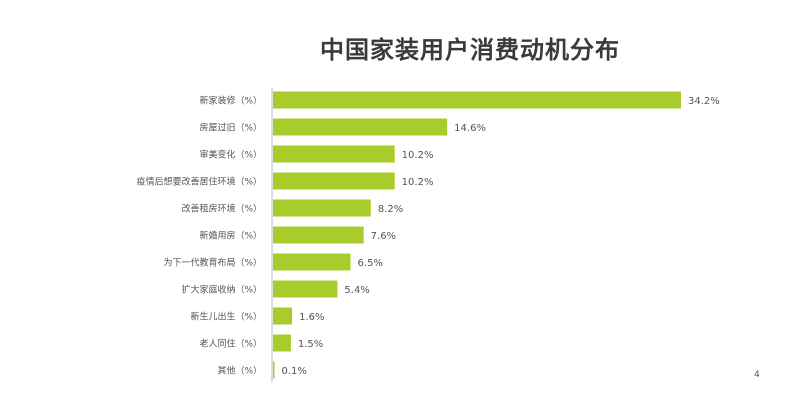  I want to click on category-label: 新生儿出生（%）, so click(226, 317).